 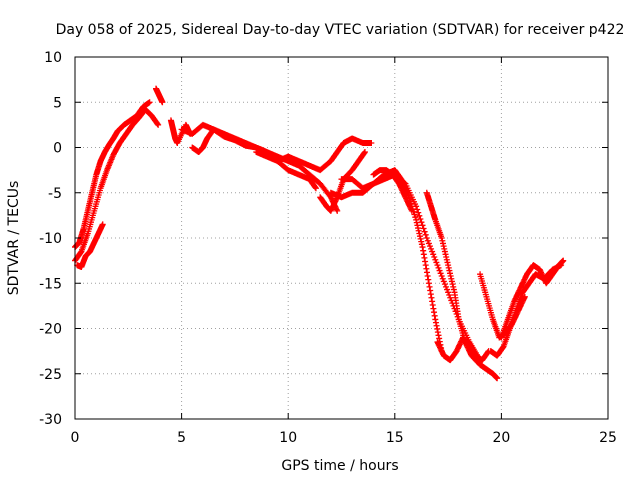 I want to click on x-tick-label: 5, so click(x=181, y=438).